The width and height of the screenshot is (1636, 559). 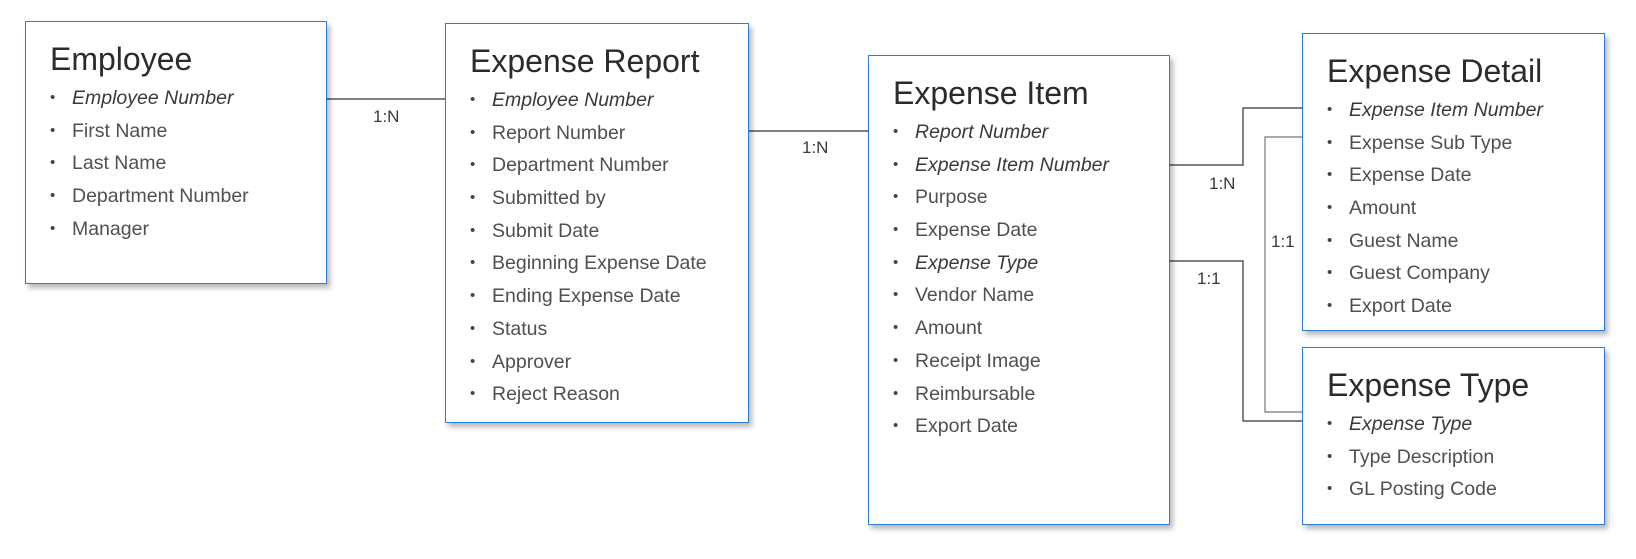 What do you see at coordinates (1026, 394) in the screenshot?
I see `entity-field: Reimbursable` at bounding box center [1026, 394].